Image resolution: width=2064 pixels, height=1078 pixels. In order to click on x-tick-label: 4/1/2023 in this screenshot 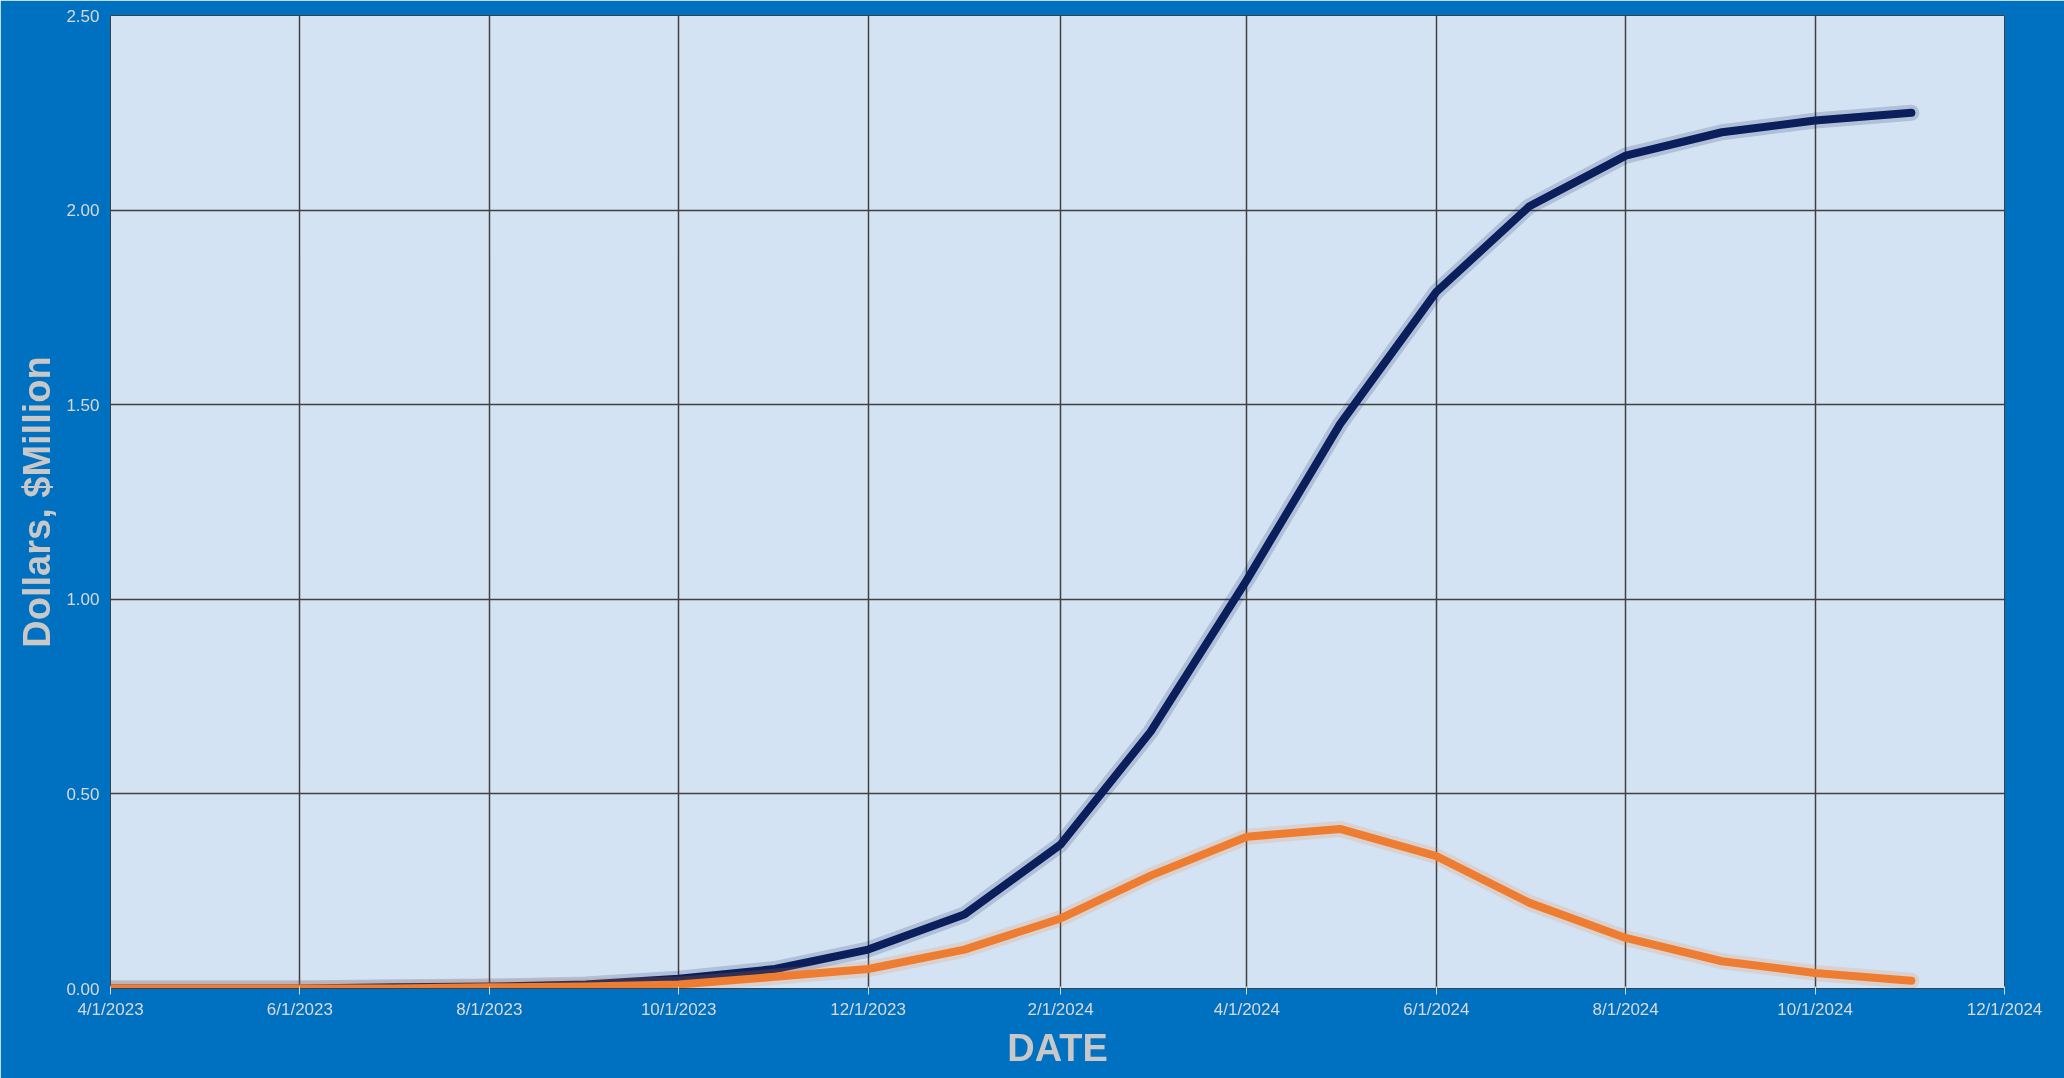, I will do `click(110, 1009)`.